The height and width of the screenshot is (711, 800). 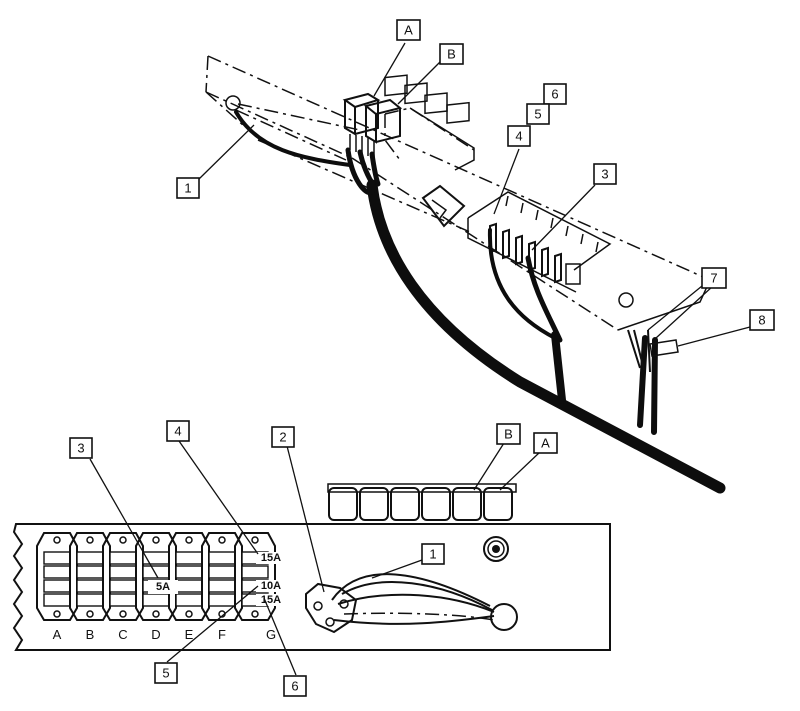 I want to click on grommet, so click(x=496, y=549).